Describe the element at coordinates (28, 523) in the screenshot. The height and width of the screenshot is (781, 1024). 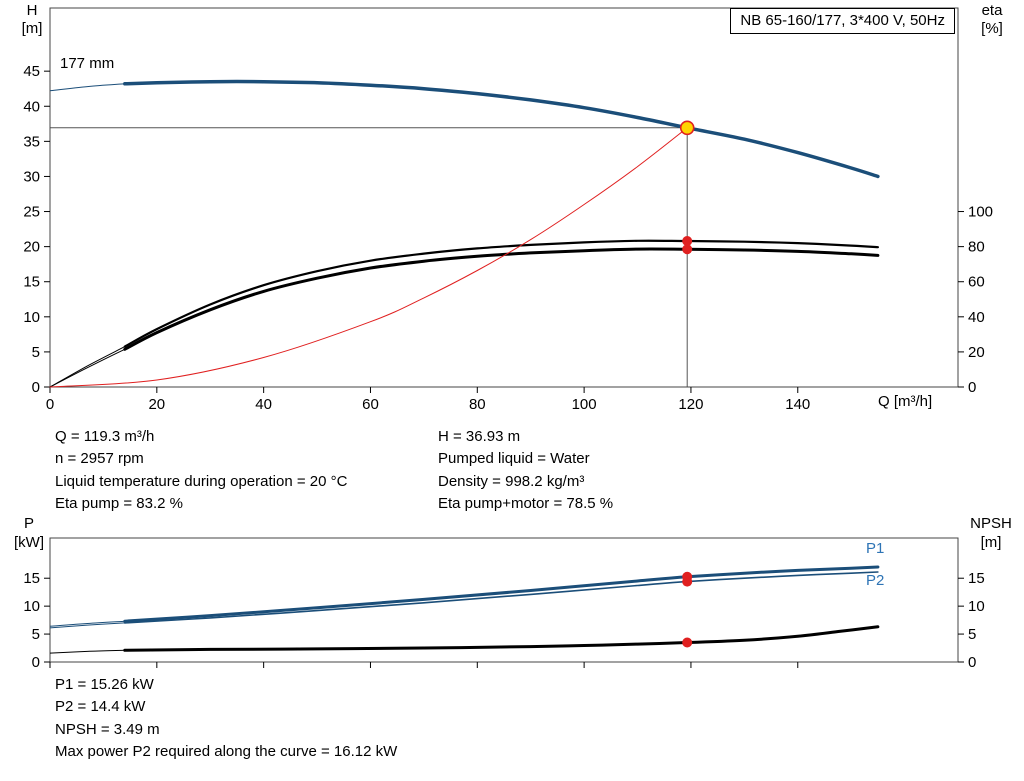
I see `p-axis-symbol: P` at that location.